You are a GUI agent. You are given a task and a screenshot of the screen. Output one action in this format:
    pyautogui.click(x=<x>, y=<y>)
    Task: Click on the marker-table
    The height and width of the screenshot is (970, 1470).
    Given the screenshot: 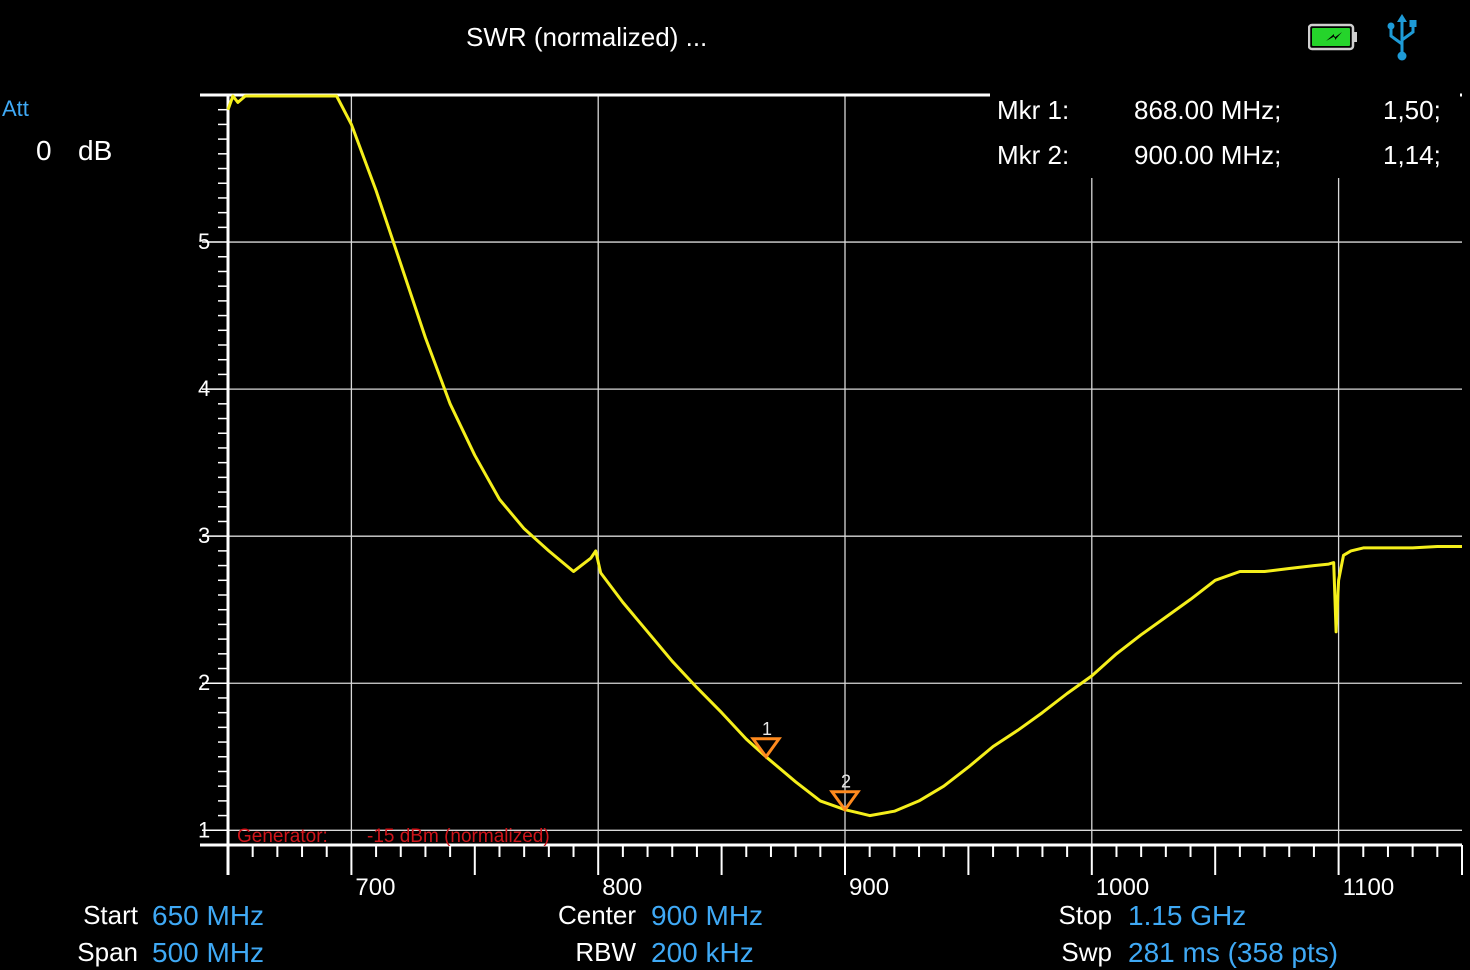 What is the action you would take?
    pyautogui.click(x=1225, y=135)
    